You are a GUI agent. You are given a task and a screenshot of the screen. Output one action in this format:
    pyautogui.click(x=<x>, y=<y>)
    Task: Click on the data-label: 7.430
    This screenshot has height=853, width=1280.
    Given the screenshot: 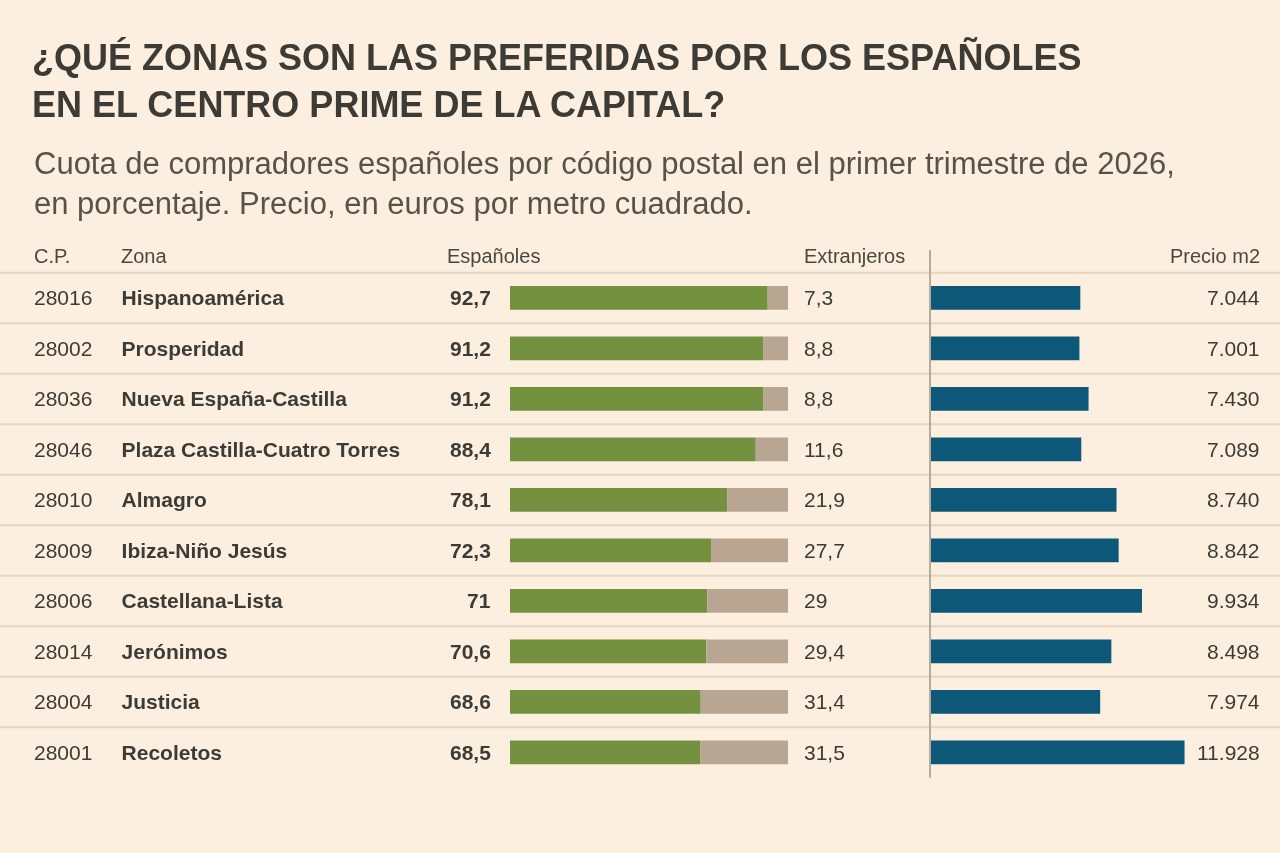 What is the action you would take?
    pyautogui.click(x=1233, y=398)
    